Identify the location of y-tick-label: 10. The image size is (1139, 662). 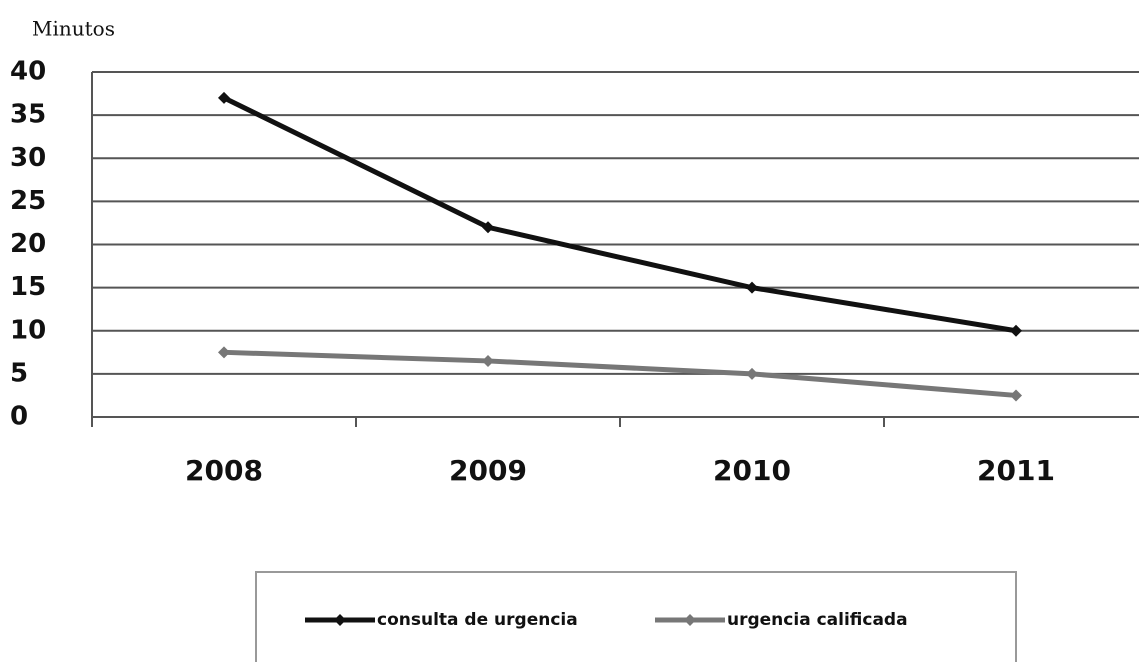
(28, 330).